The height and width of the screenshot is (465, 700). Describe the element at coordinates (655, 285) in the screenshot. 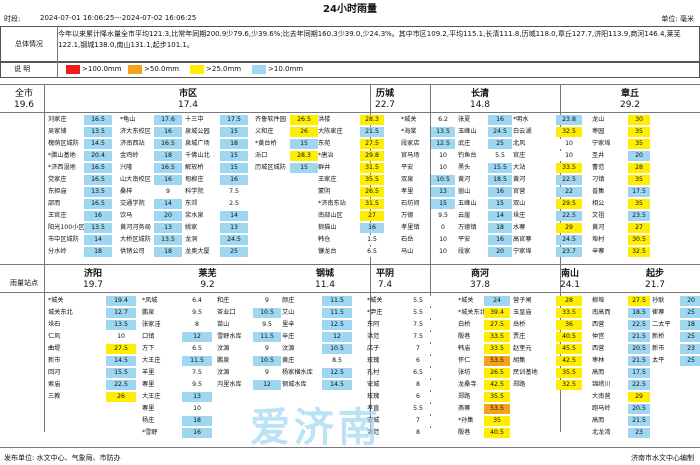

I see `region-value: 21.7` at that location.